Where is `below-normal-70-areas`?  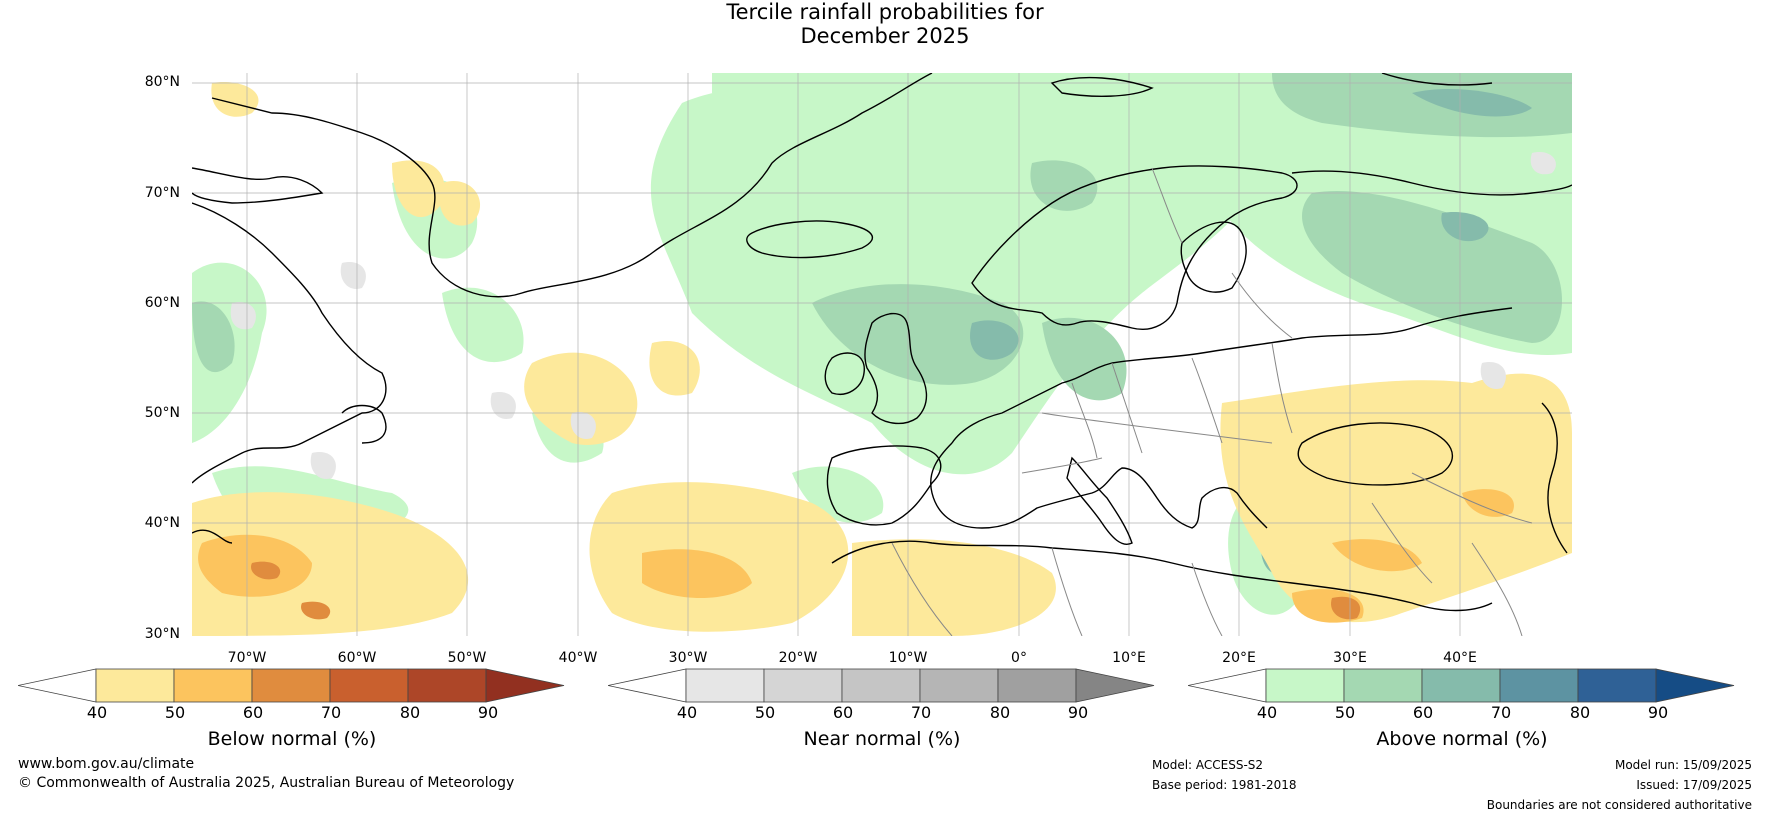 below-normal-70-areas is located at coordinates (806, 590).